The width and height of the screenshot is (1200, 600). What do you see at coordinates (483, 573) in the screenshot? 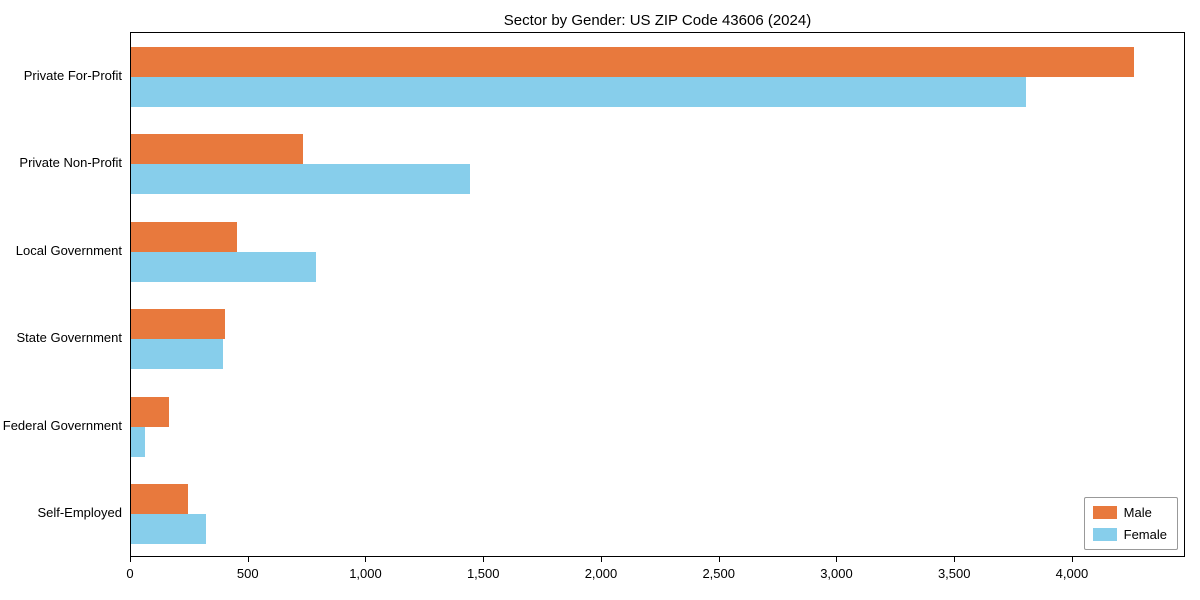
I see `x-tick-label: 1,500` at bounding box center [483, 573].